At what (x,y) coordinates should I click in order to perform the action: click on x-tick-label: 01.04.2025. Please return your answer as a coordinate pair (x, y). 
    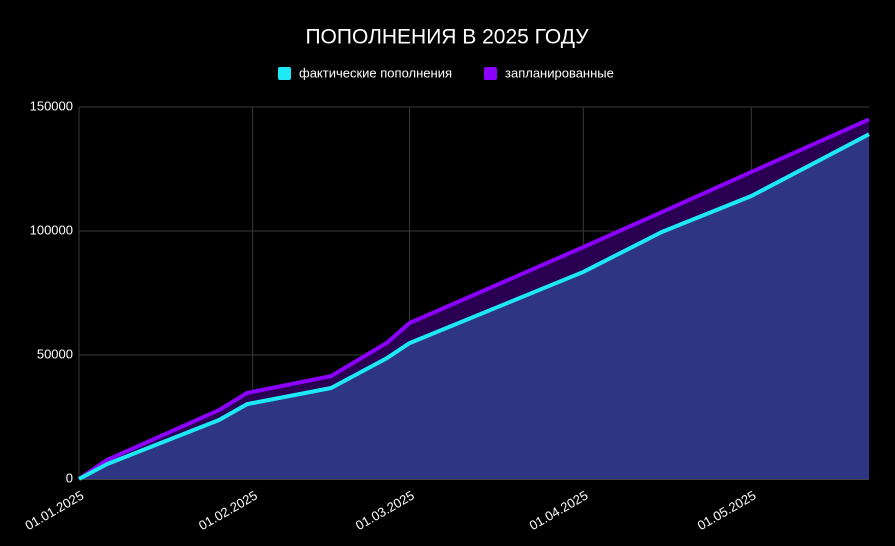
    Looking at the image, I should click on (559, 511).